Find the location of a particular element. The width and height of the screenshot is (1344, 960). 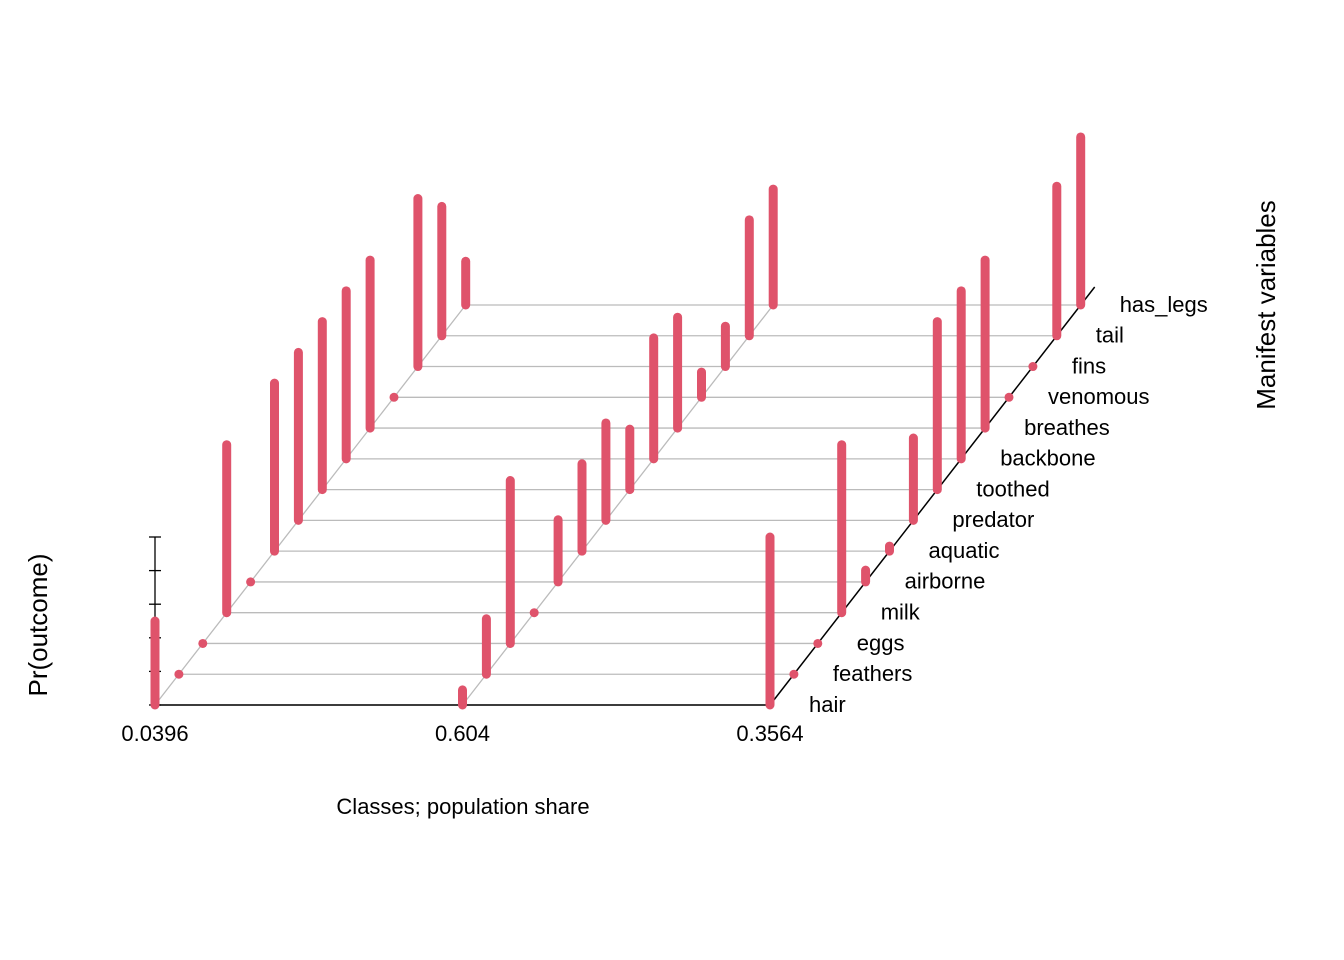

y-tick-label: has_legs is located at coordinates (1164, 304).